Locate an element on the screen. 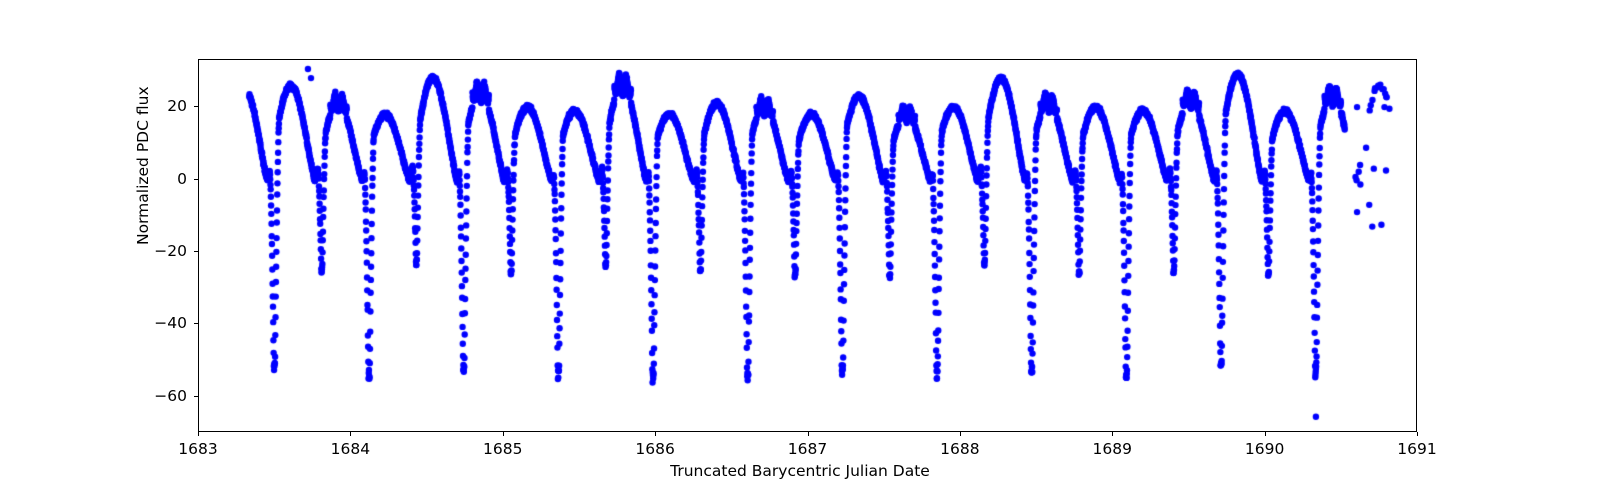 The width and height of the screenshot is (1600, 500). y-tick-label: 0 is located at coordinates (182, 178).